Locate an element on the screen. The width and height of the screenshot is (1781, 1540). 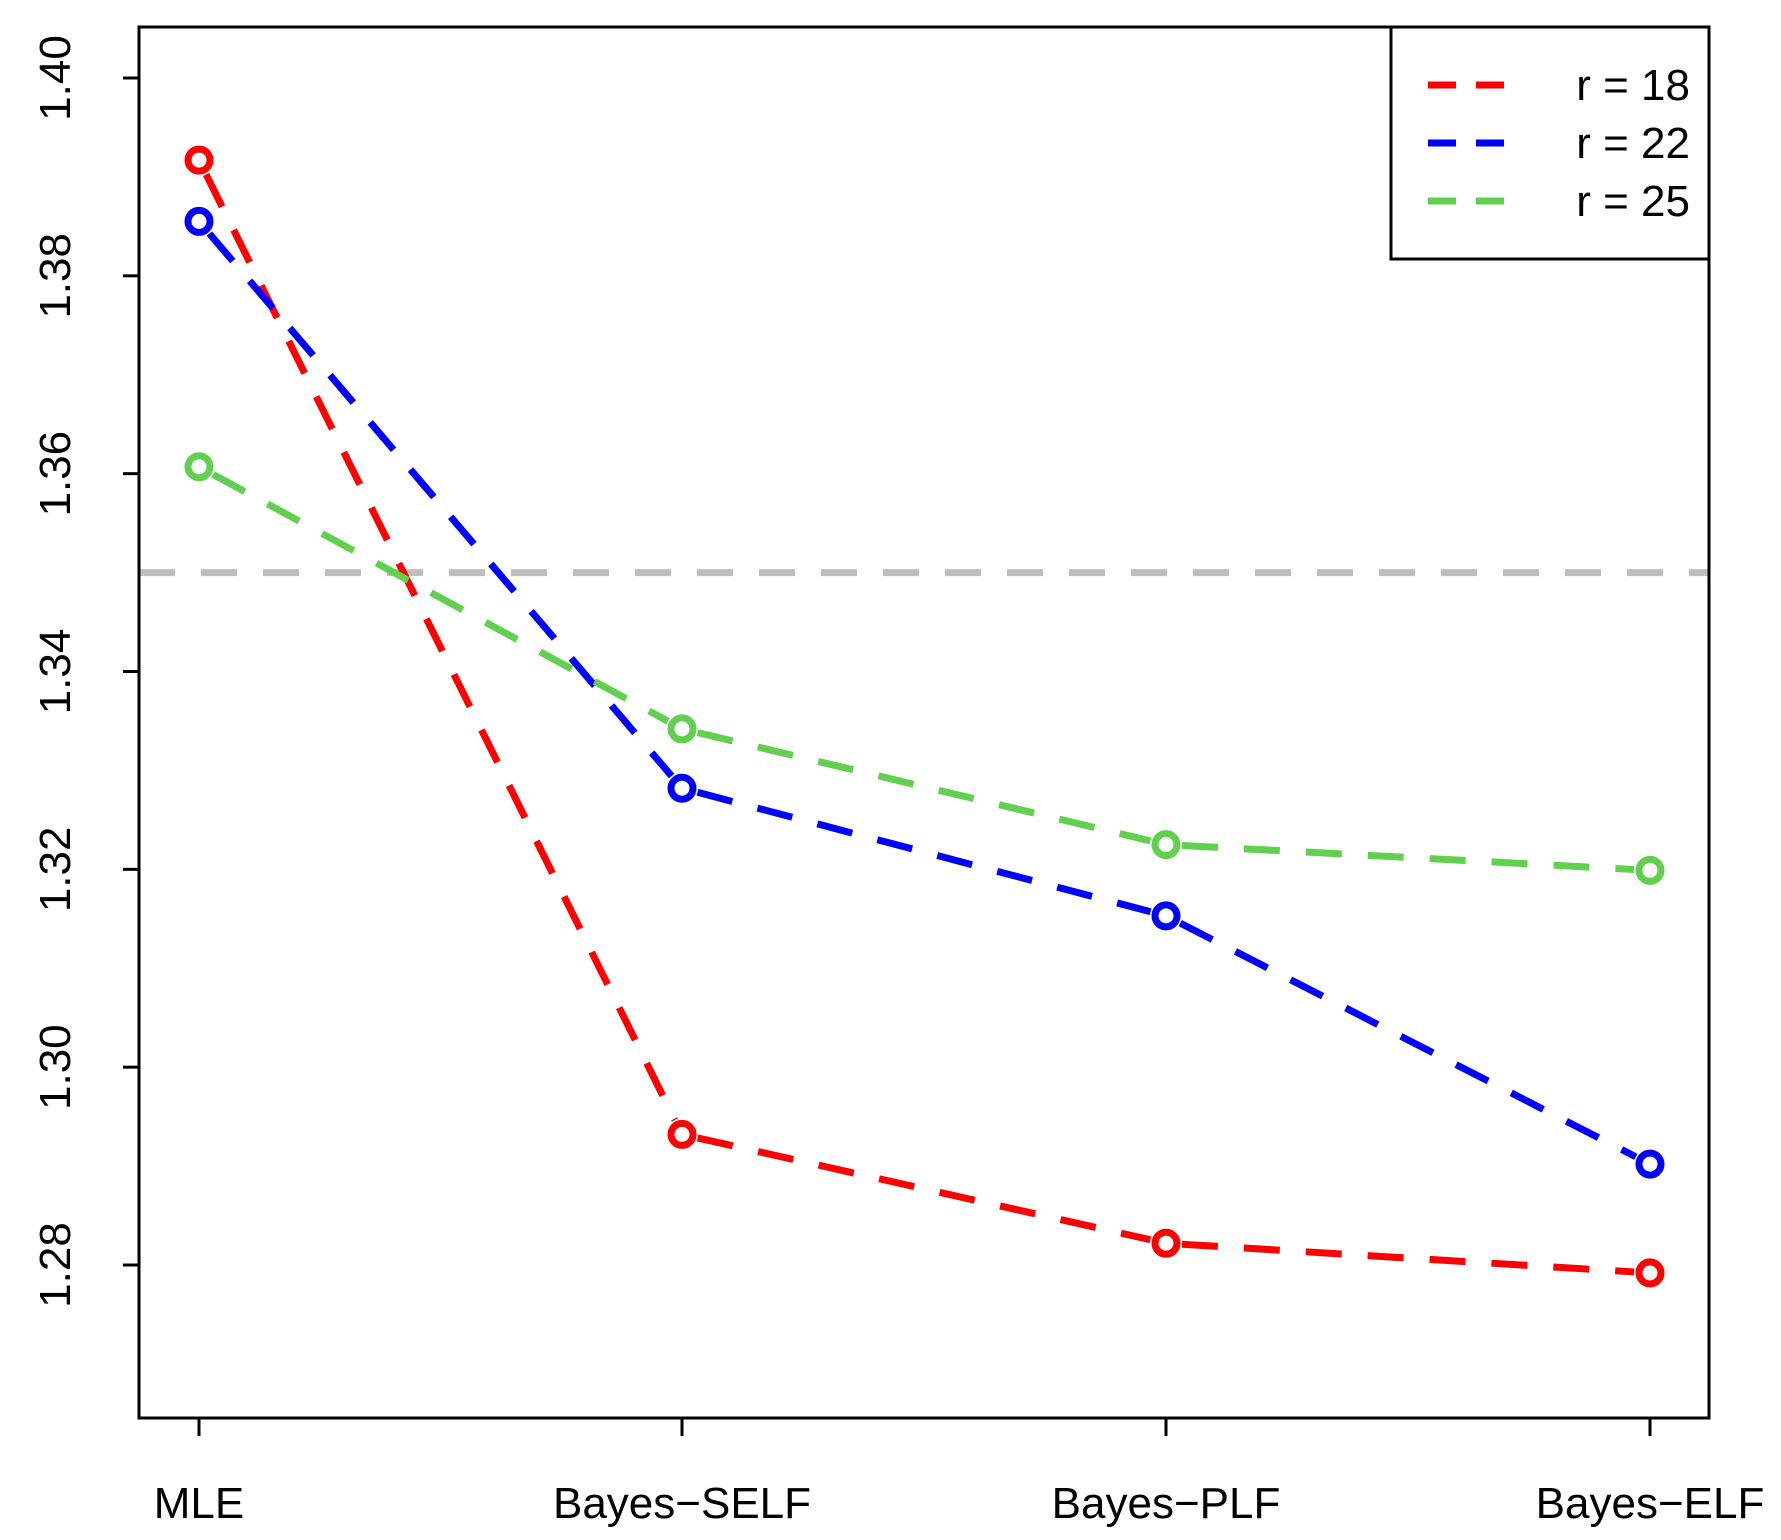
y-tick-label: 1.32 is located at coordinates (55, 870).